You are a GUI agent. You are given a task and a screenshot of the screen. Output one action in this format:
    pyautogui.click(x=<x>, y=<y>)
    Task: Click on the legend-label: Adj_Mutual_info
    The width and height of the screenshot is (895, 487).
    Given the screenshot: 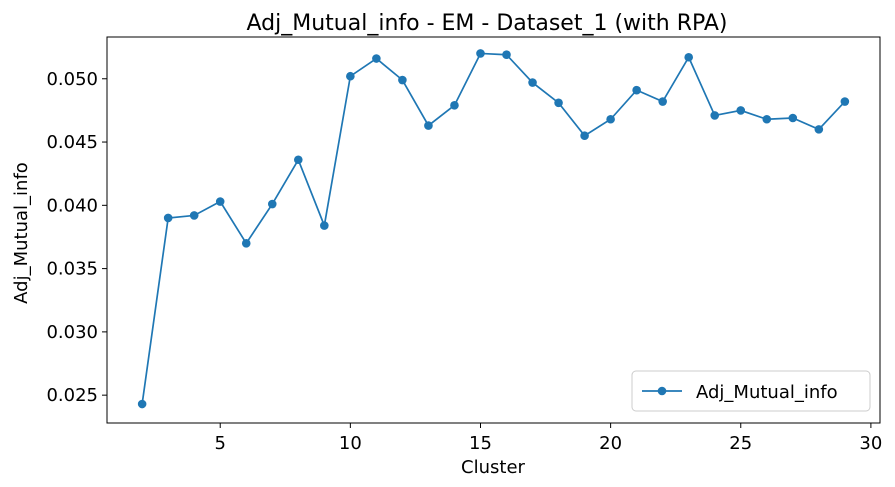 What is the action you would take?
    pyautogui.click(x=767, y=392)
    